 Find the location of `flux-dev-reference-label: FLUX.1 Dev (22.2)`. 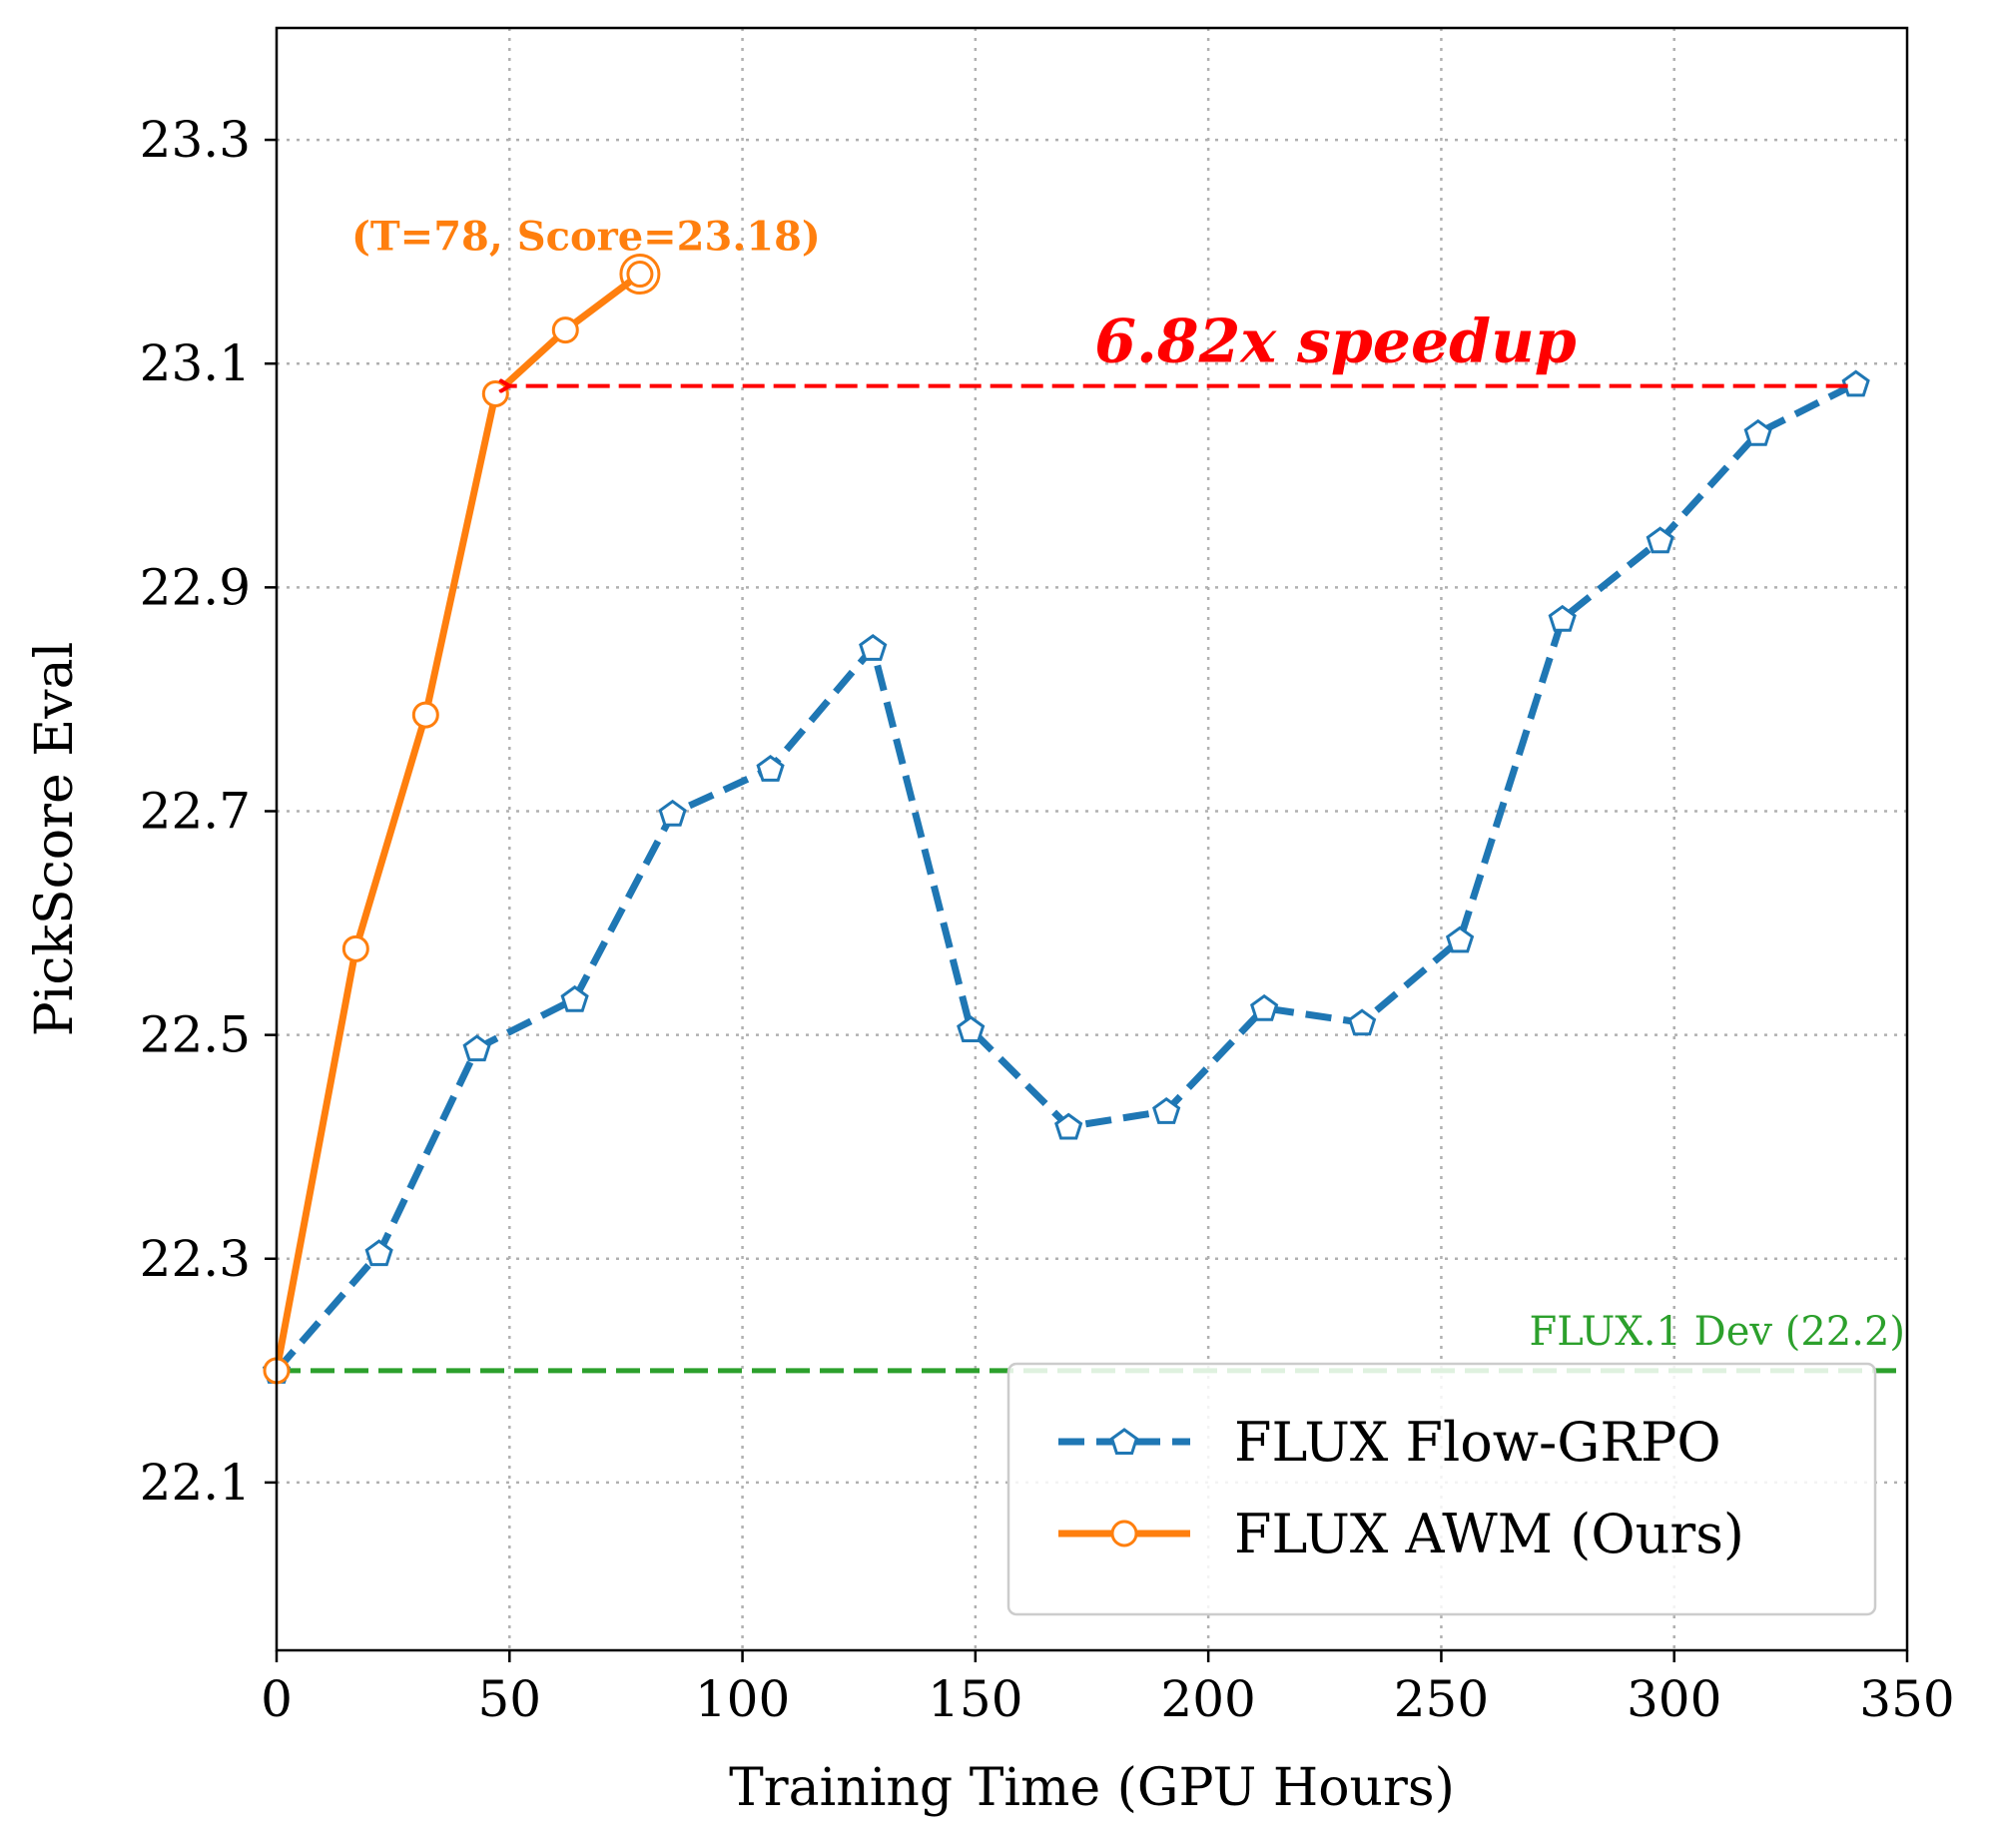

flux-dev-reference-label: FLUX.1 Dev (22.2) is located at coordinates (1717, 1332).